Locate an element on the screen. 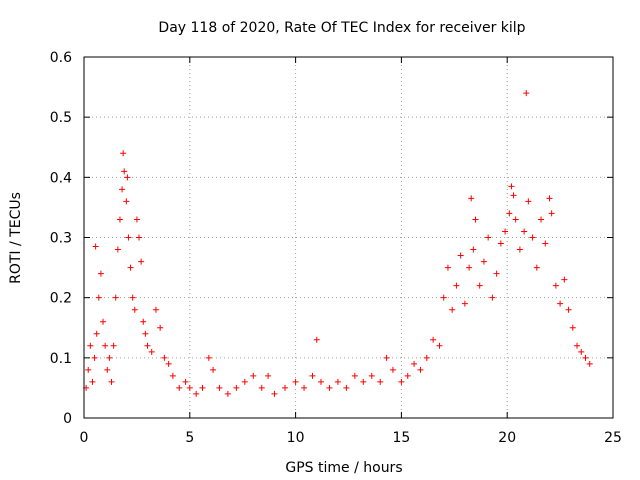 This screenshot has height=480, width=640. x-tick-label: 25 is located at coordinates (613, 438).